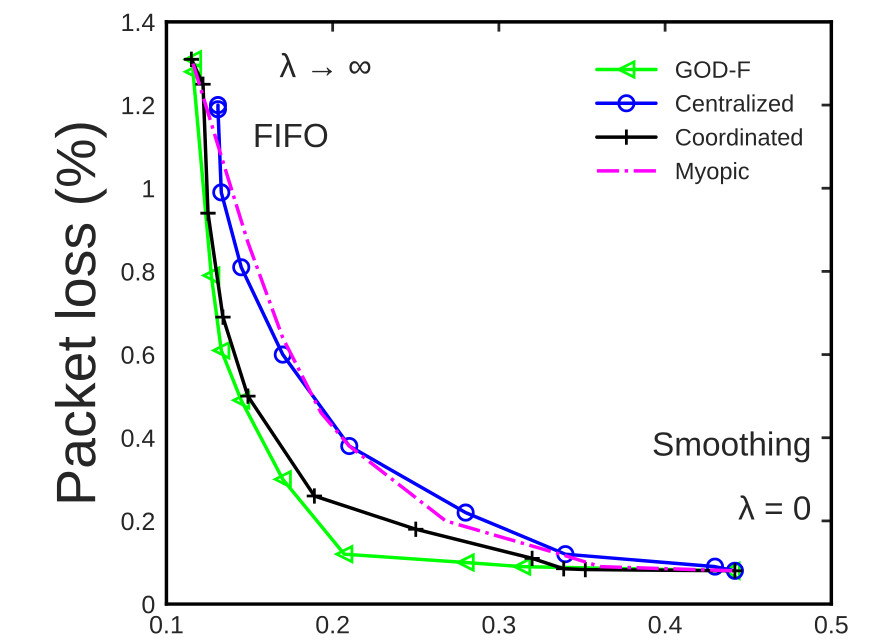 This screenshot has height=644, width=876. I want to click on legend-label: Myopic, so click(712, 173).